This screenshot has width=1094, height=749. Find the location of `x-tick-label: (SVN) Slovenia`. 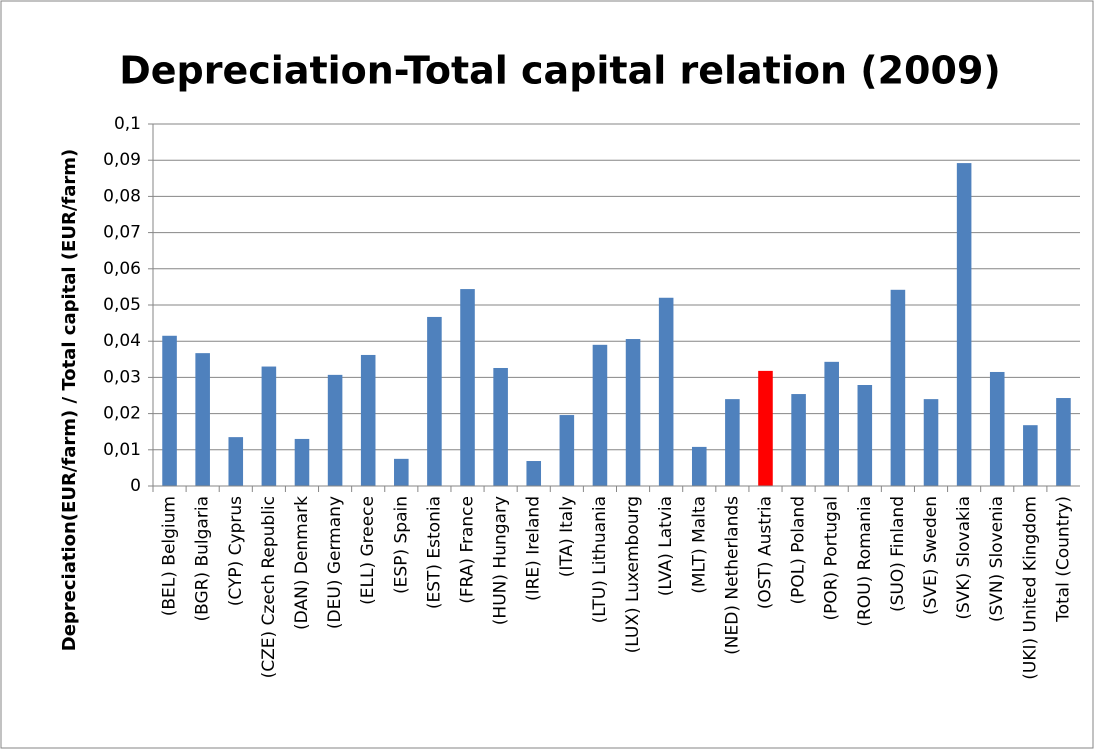

x-tick-label: (SVN) Slovenia is located at coordinates (997, 559).